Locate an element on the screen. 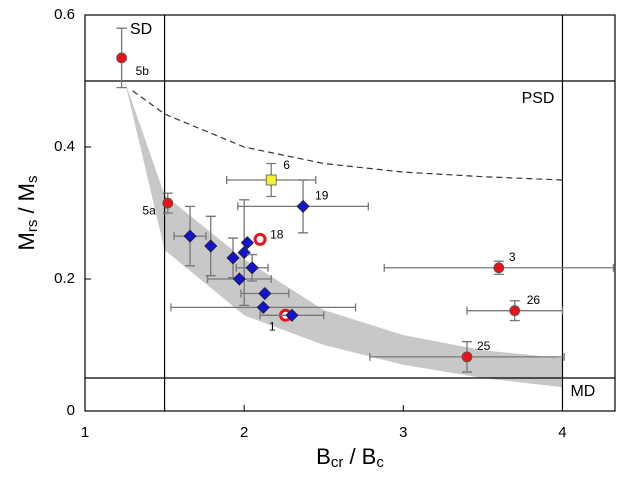  x-tick-label: 2 is located at coordinates (244, 432).